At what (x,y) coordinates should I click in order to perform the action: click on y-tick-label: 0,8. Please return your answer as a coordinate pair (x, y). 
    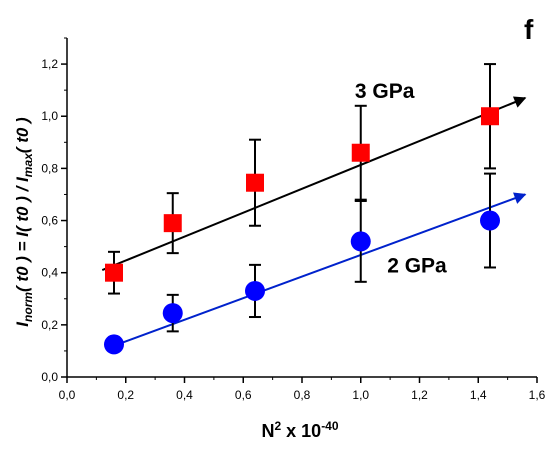
    Looking at the image, I should click on (49, 168).